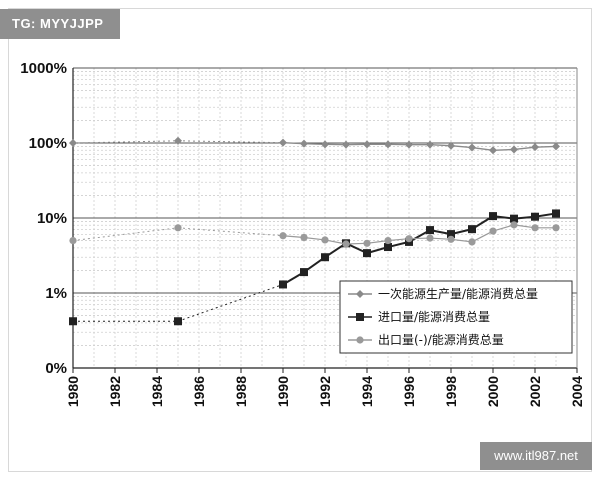  I want to click on legend-label: 出口量(-)/能源消费总量, so click(441, 340).